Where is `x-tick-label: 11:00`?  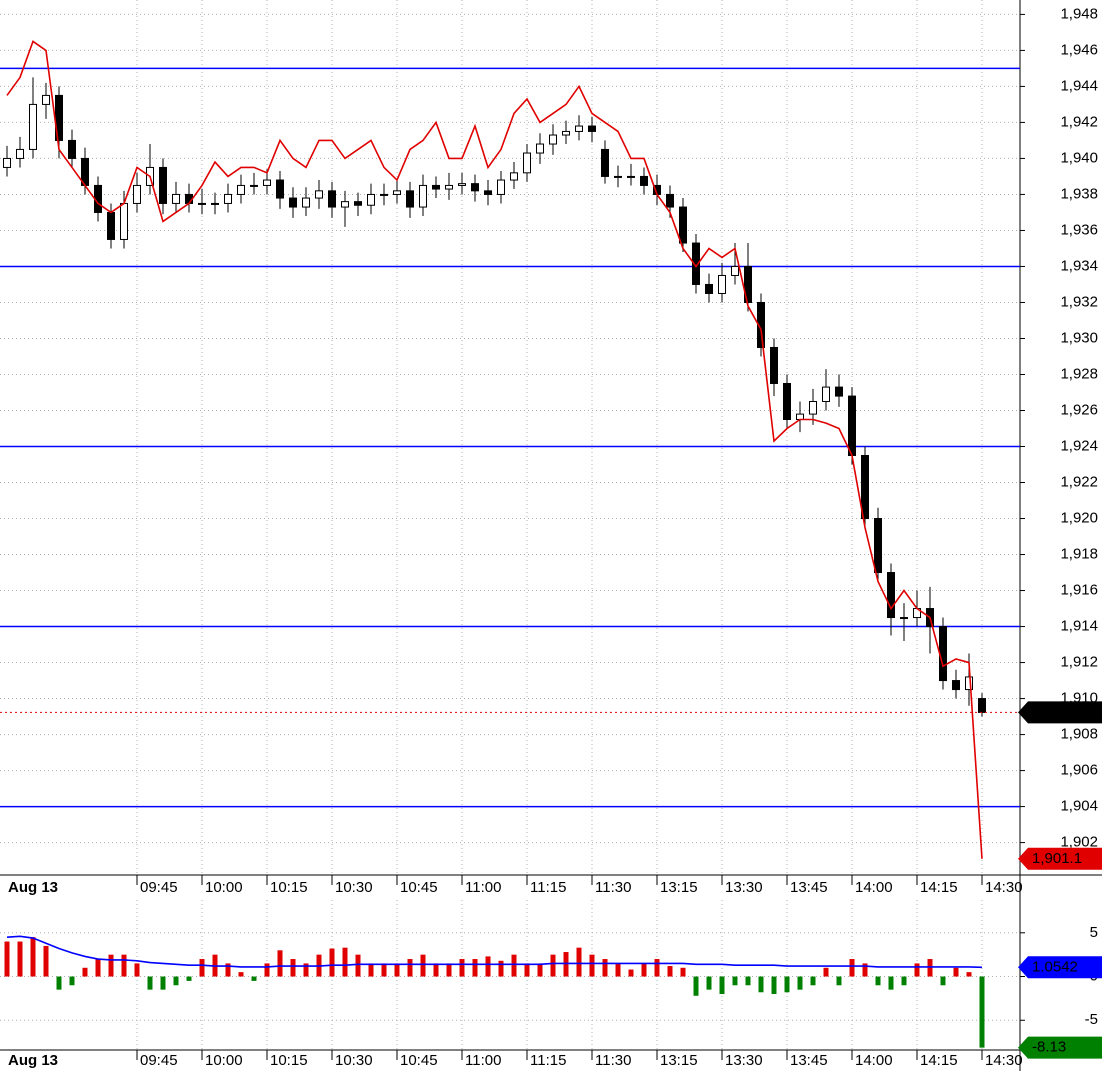 x-tick-label: 11:00 is located at coordinates (483, 887).